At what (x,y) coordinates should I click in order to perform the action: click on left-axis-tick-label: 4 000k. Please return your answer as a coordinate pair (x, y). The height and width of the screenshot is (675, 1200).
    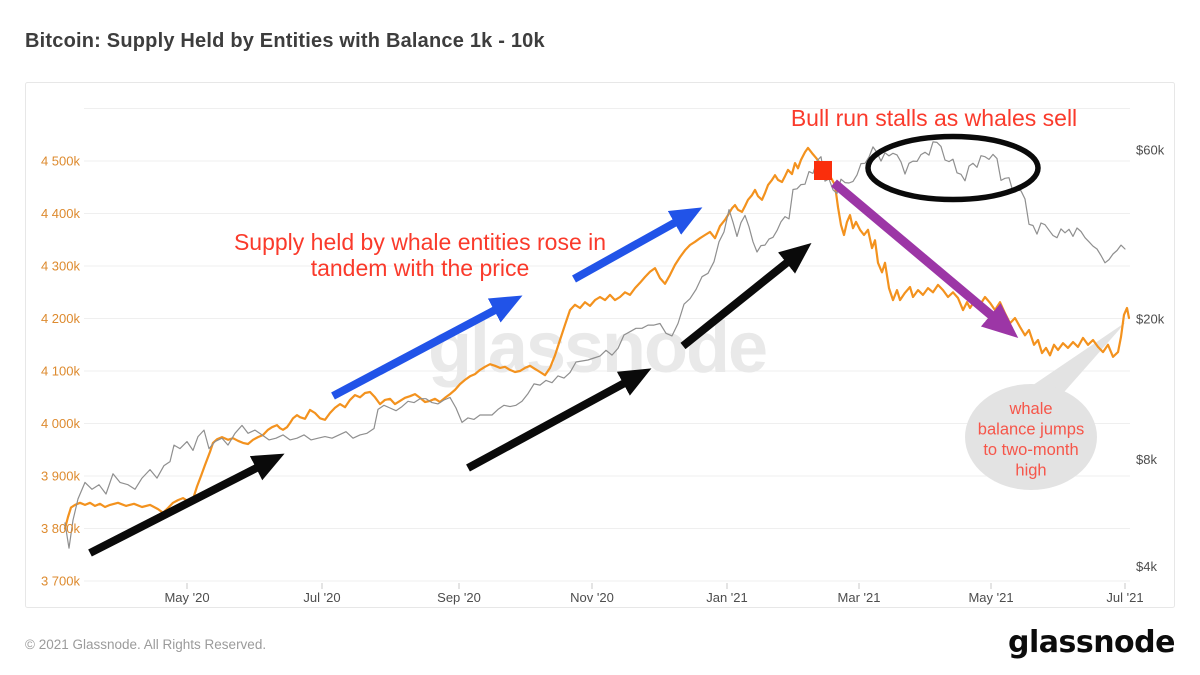
    Looking at the image, I should click on (61, 423).